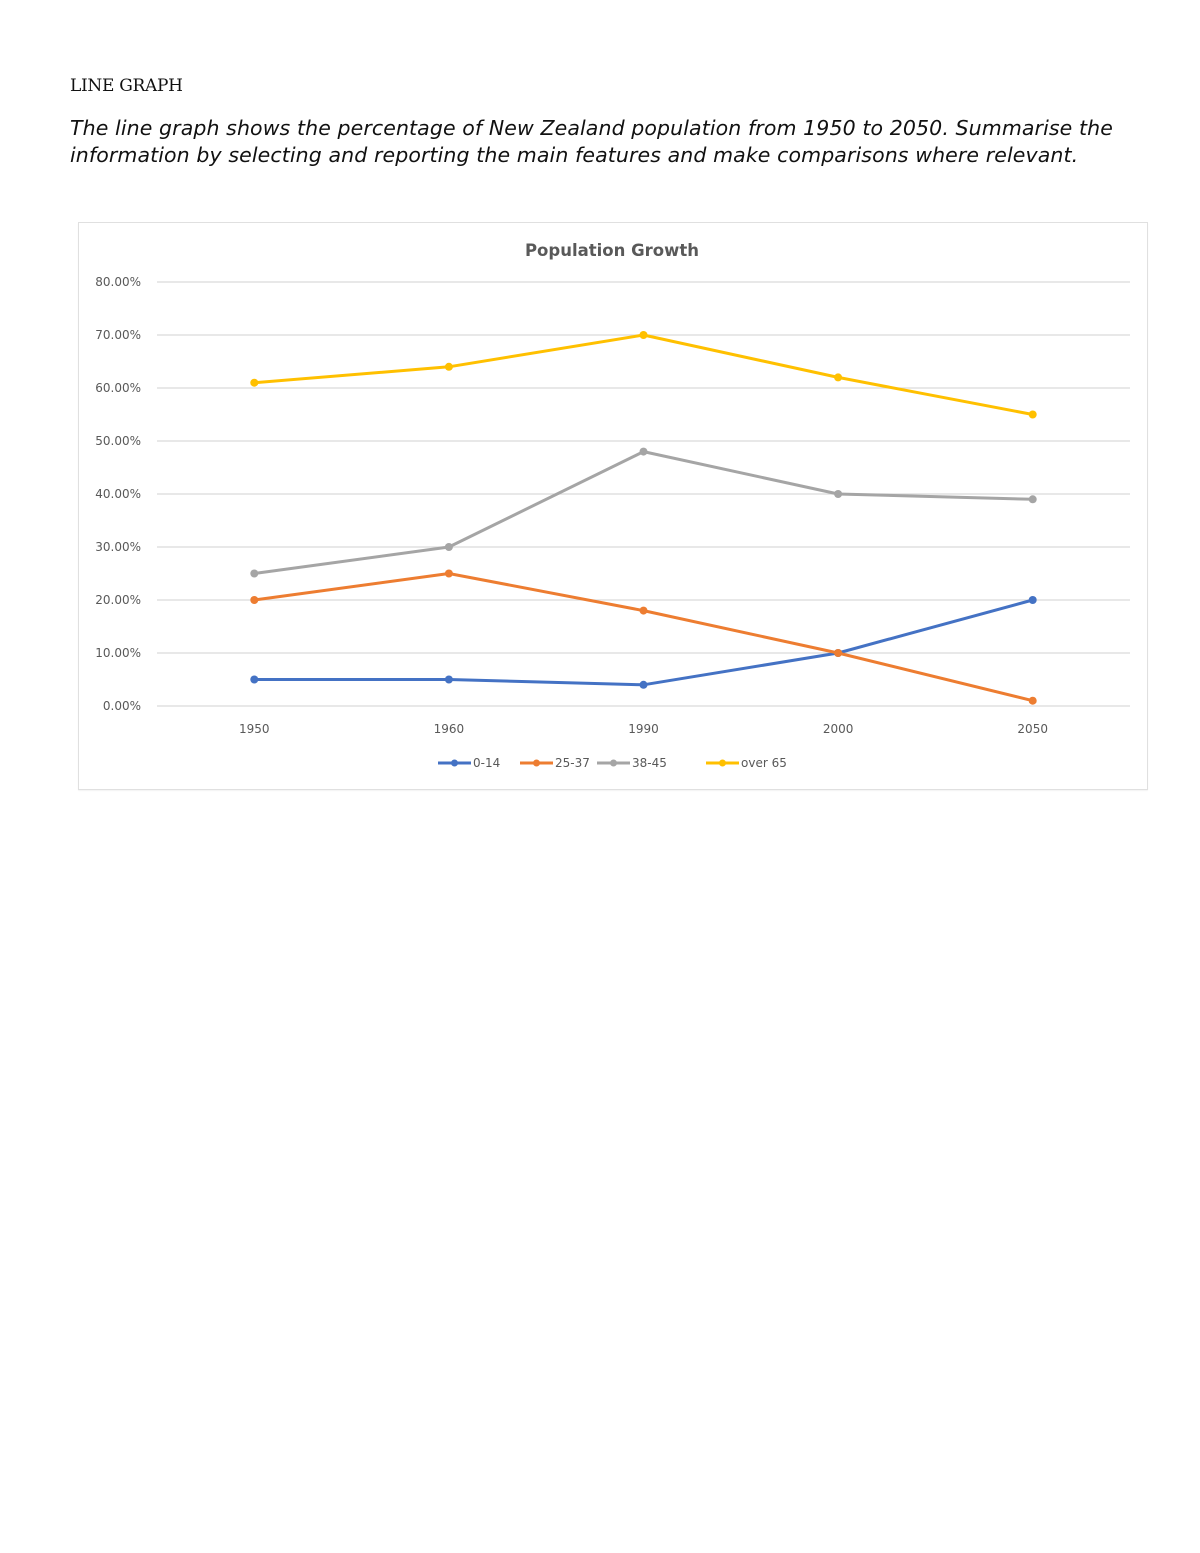  Describe the element at coordinates (254, 729) in the screenshot. I see `x-tick-label: 1950` at that location.